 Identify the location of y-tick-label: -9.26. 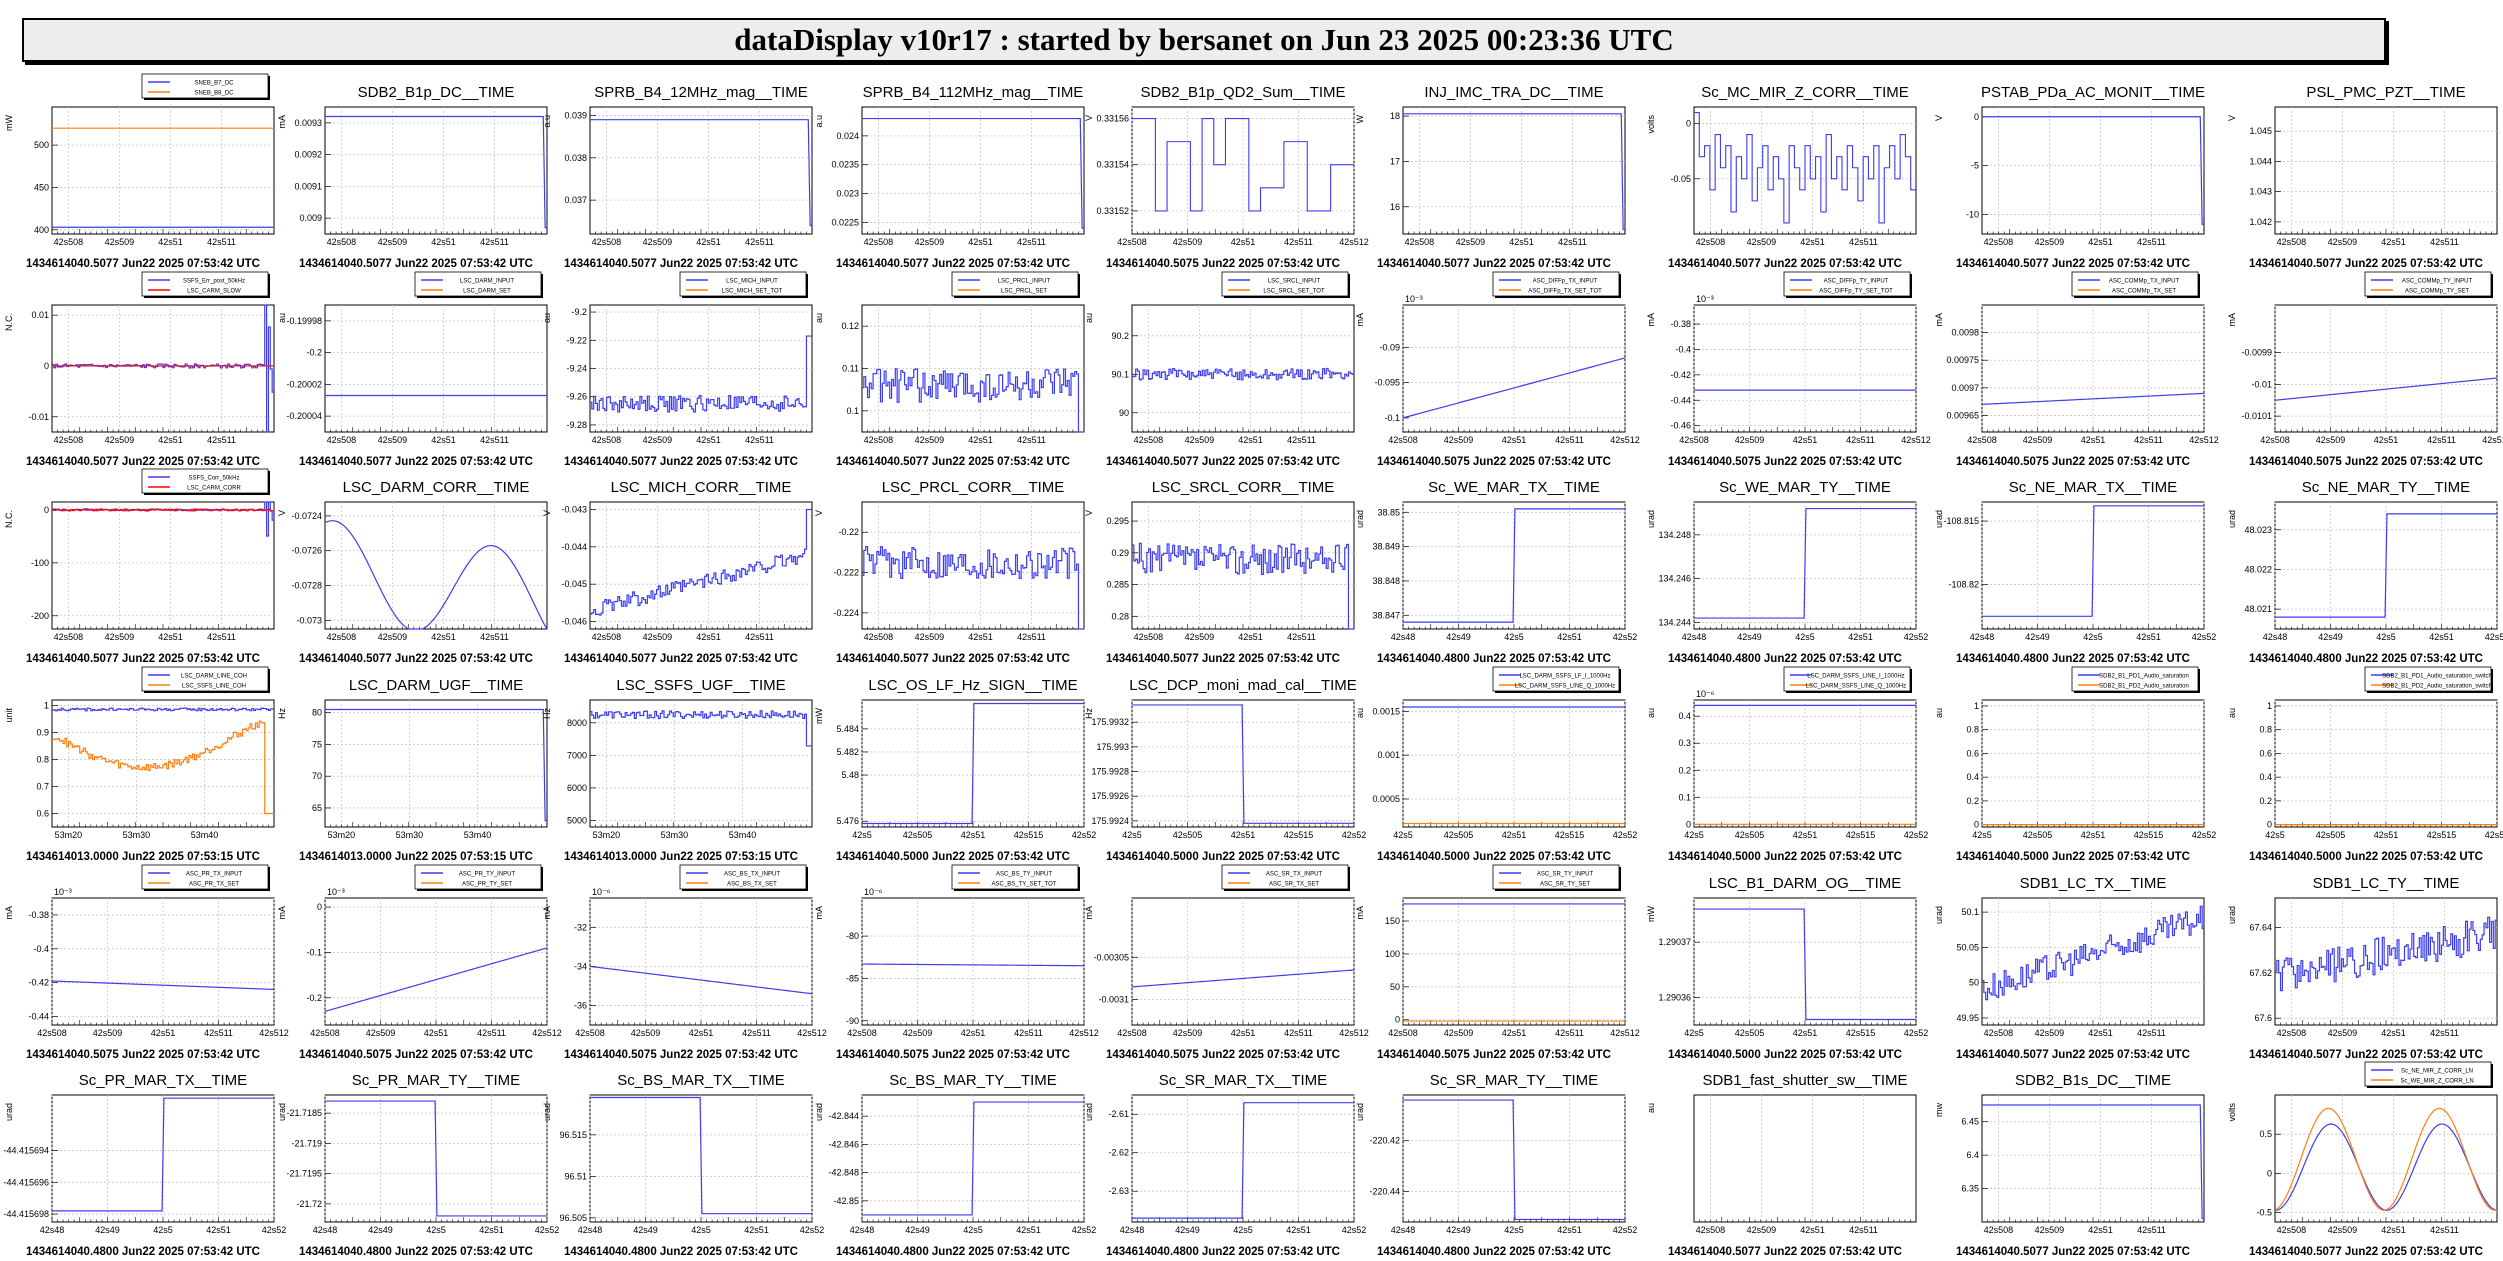
(576, 397).